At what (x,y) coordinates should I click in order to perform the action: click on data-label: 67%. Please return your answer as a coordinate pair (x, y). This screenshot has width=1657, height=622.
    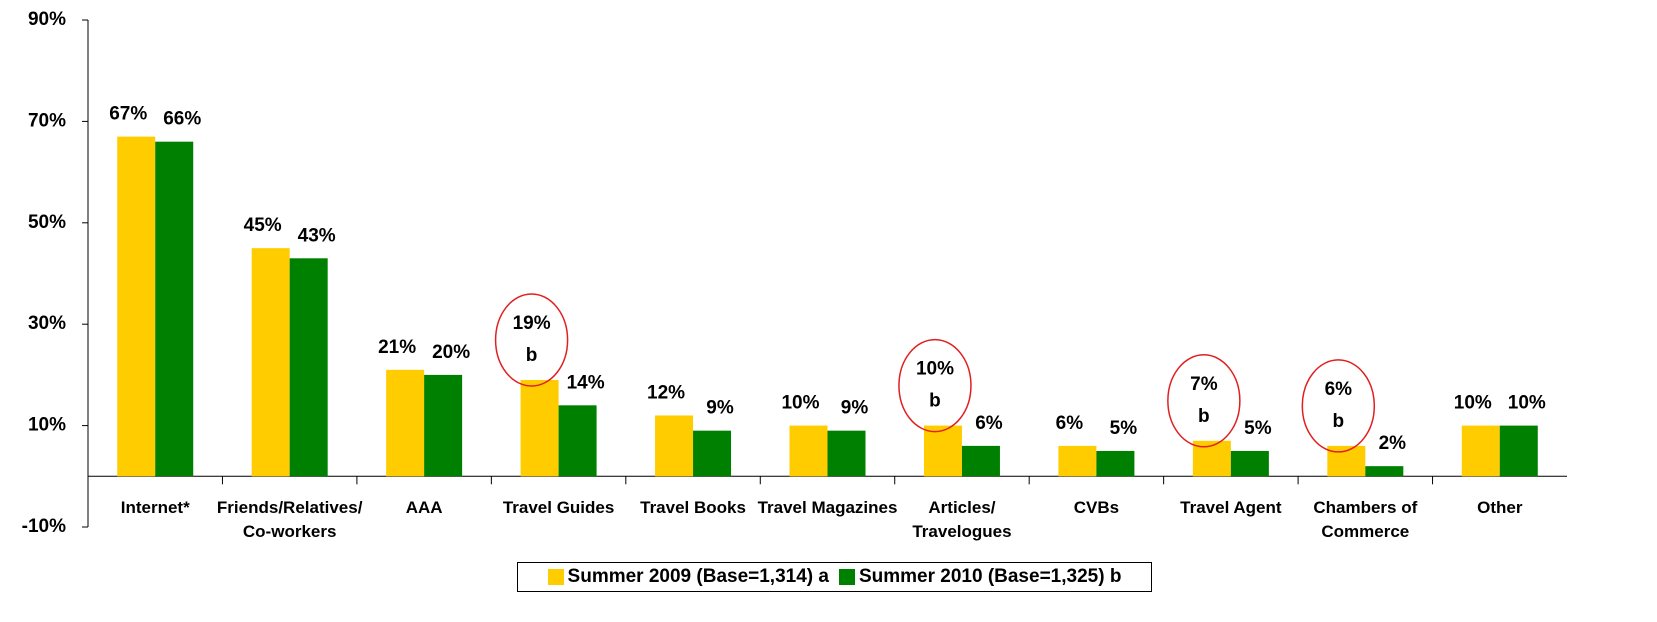
    Looking at the image, I should click on (128, 114).